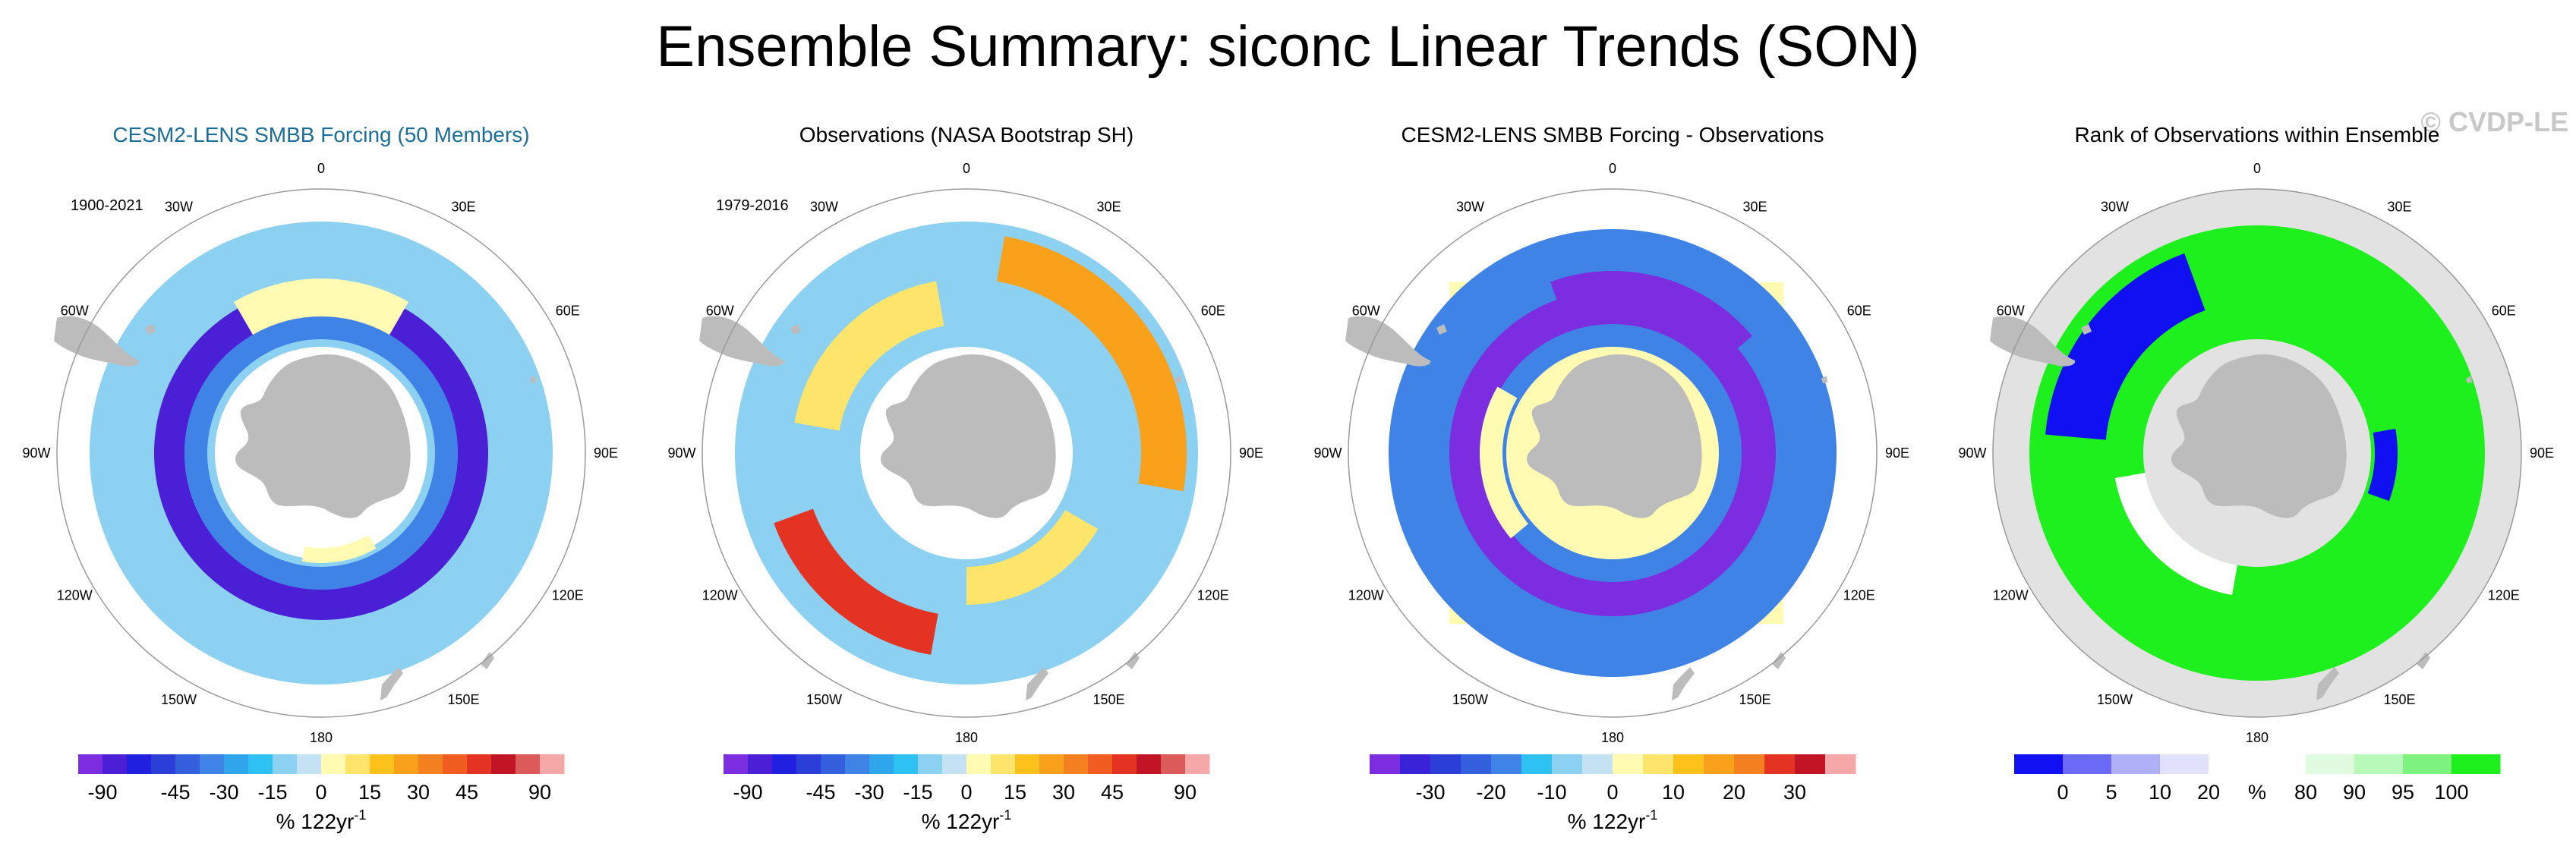 This screenshot has width=2576, height=856. I want to click on colorbar-tick-label: 90, so click(1185, 792).